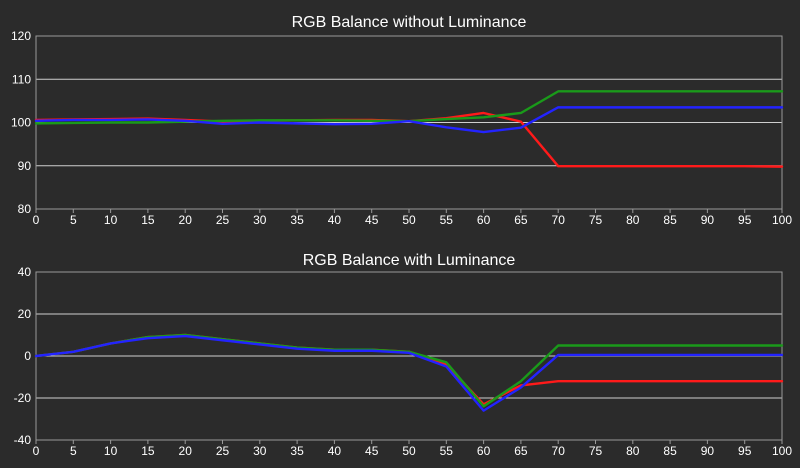 This screenshot has height=468, width=800. I want to click on y-tick-label: 90, so click(25, 166).